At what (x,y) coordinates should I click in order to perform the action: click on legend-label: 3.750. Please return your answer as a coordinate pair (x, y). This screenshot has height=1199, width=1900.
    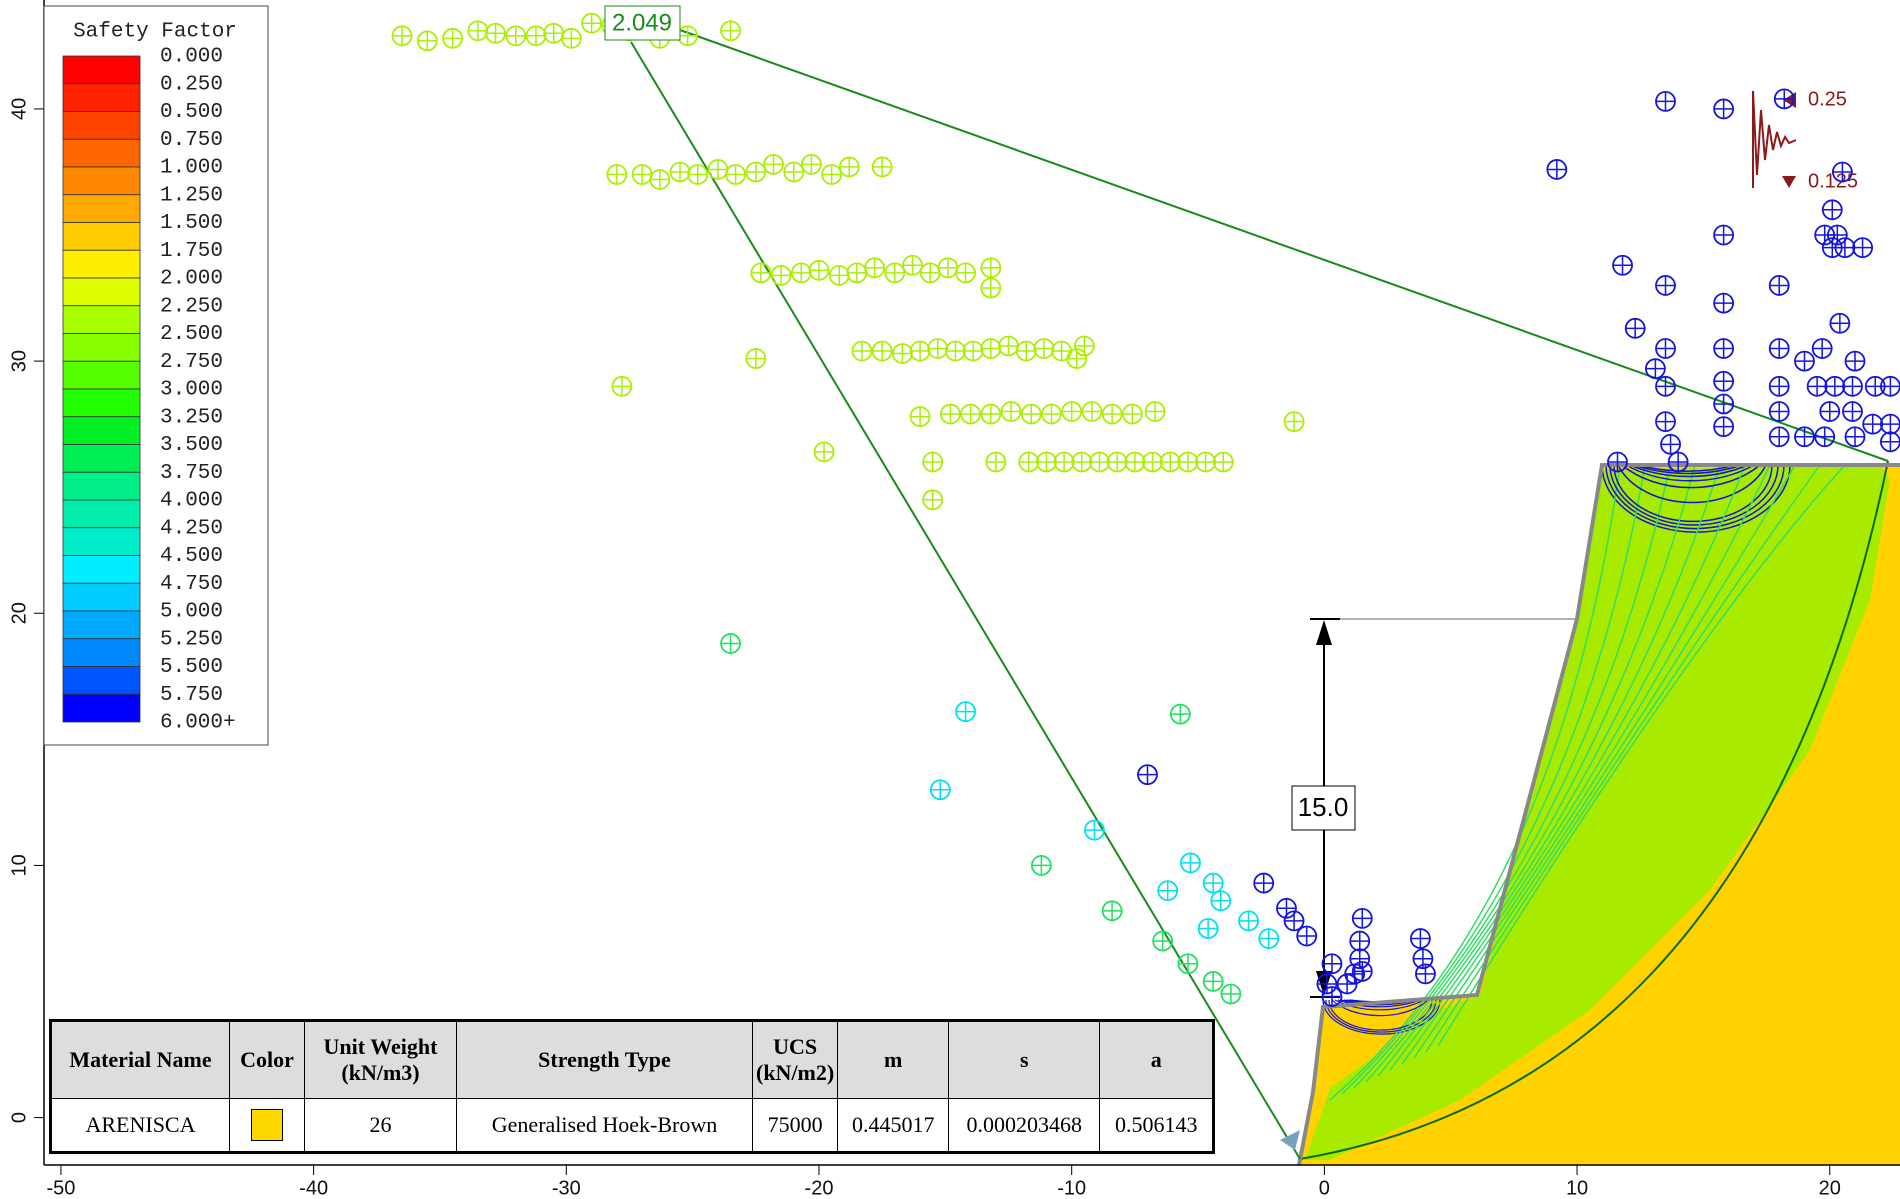
    Looking at the image, I should click on (191, 473).